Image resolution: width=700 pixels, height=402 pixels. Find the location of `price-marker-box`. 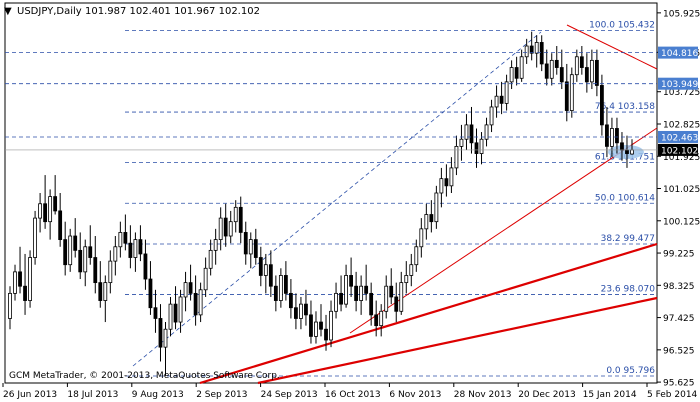

price-marker-box is located at coordinates (678, 149).